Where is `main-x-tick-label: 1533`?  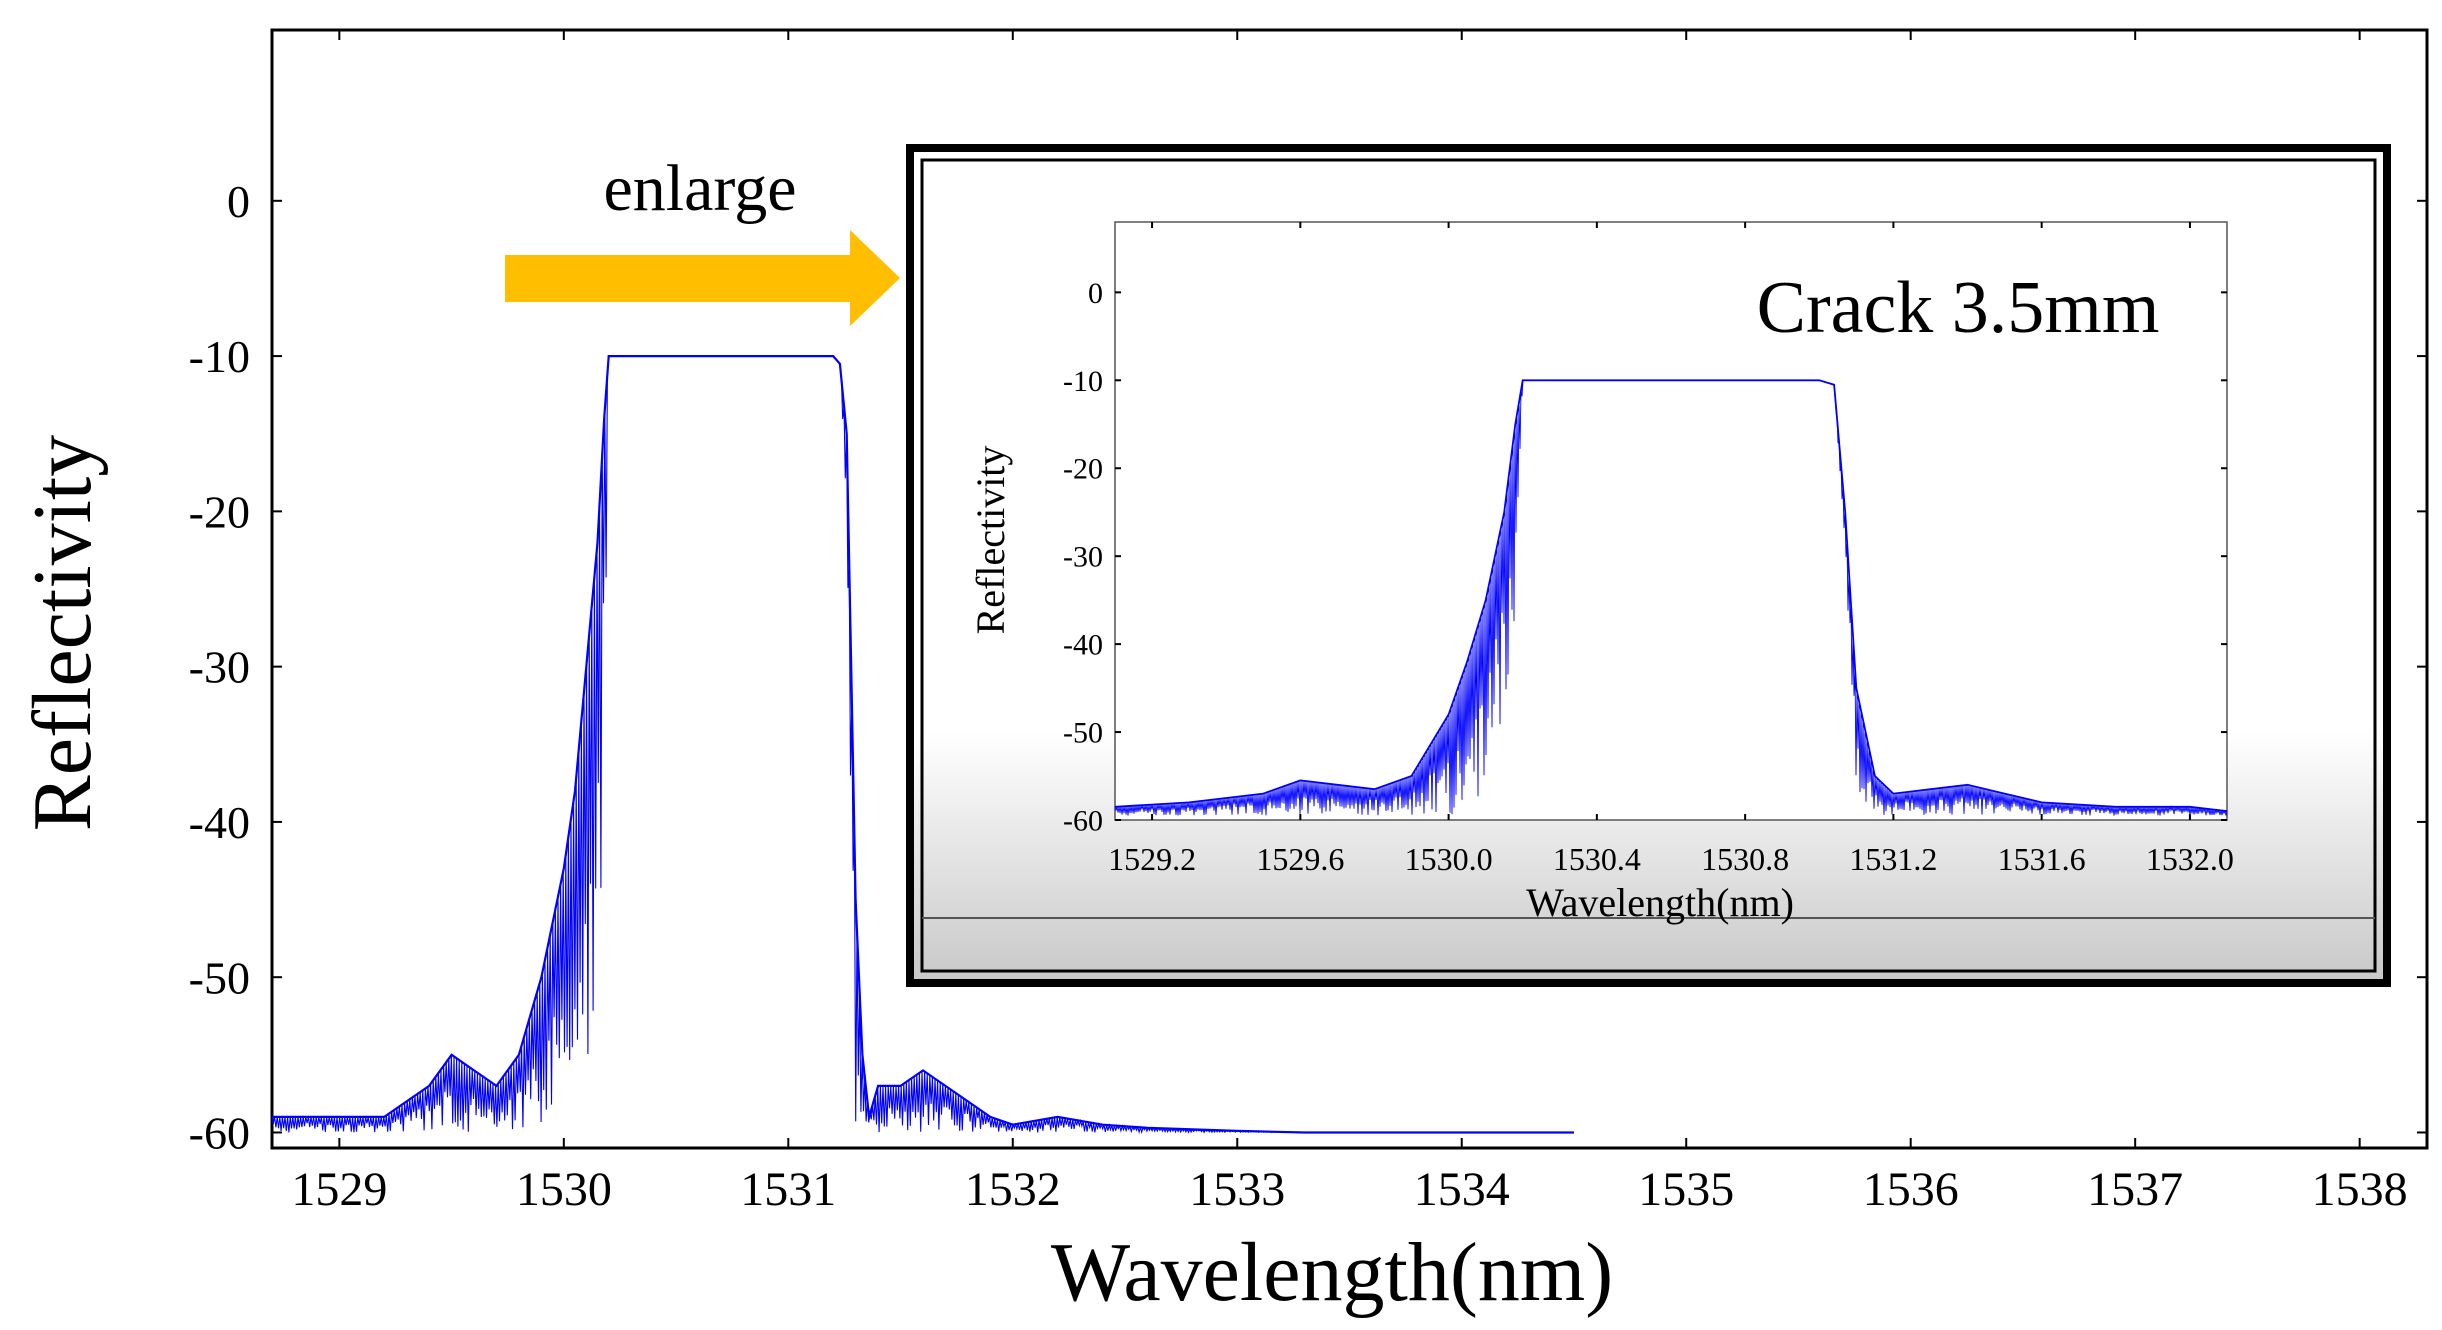
main-x-tick-label: 1533 is located at coordinates (1237, 1189).